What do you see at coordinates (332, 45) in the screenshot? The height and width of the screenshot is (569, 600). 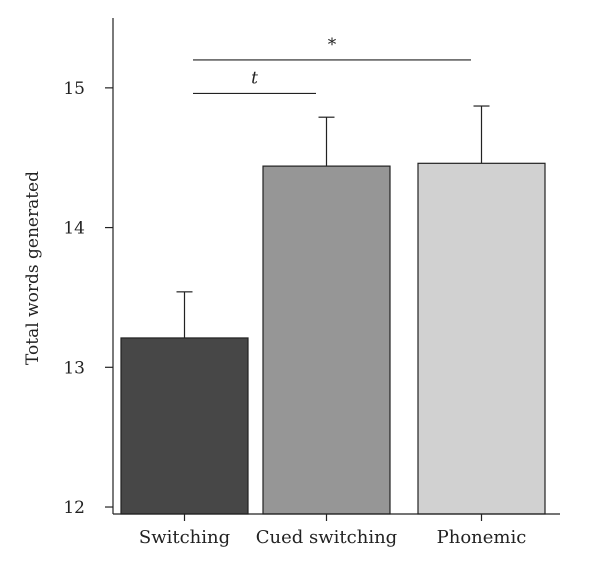 I see `significance-label: *` at bounding box center [332, 45].